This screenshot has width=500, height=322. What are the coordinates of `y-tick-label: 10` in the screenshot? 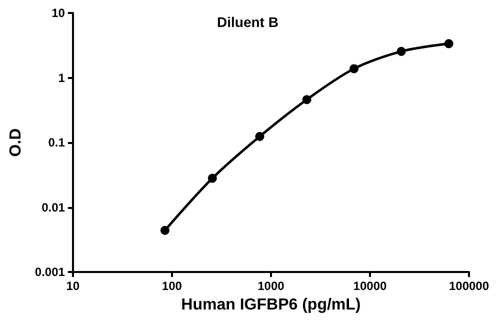 It's located at (59, 13).